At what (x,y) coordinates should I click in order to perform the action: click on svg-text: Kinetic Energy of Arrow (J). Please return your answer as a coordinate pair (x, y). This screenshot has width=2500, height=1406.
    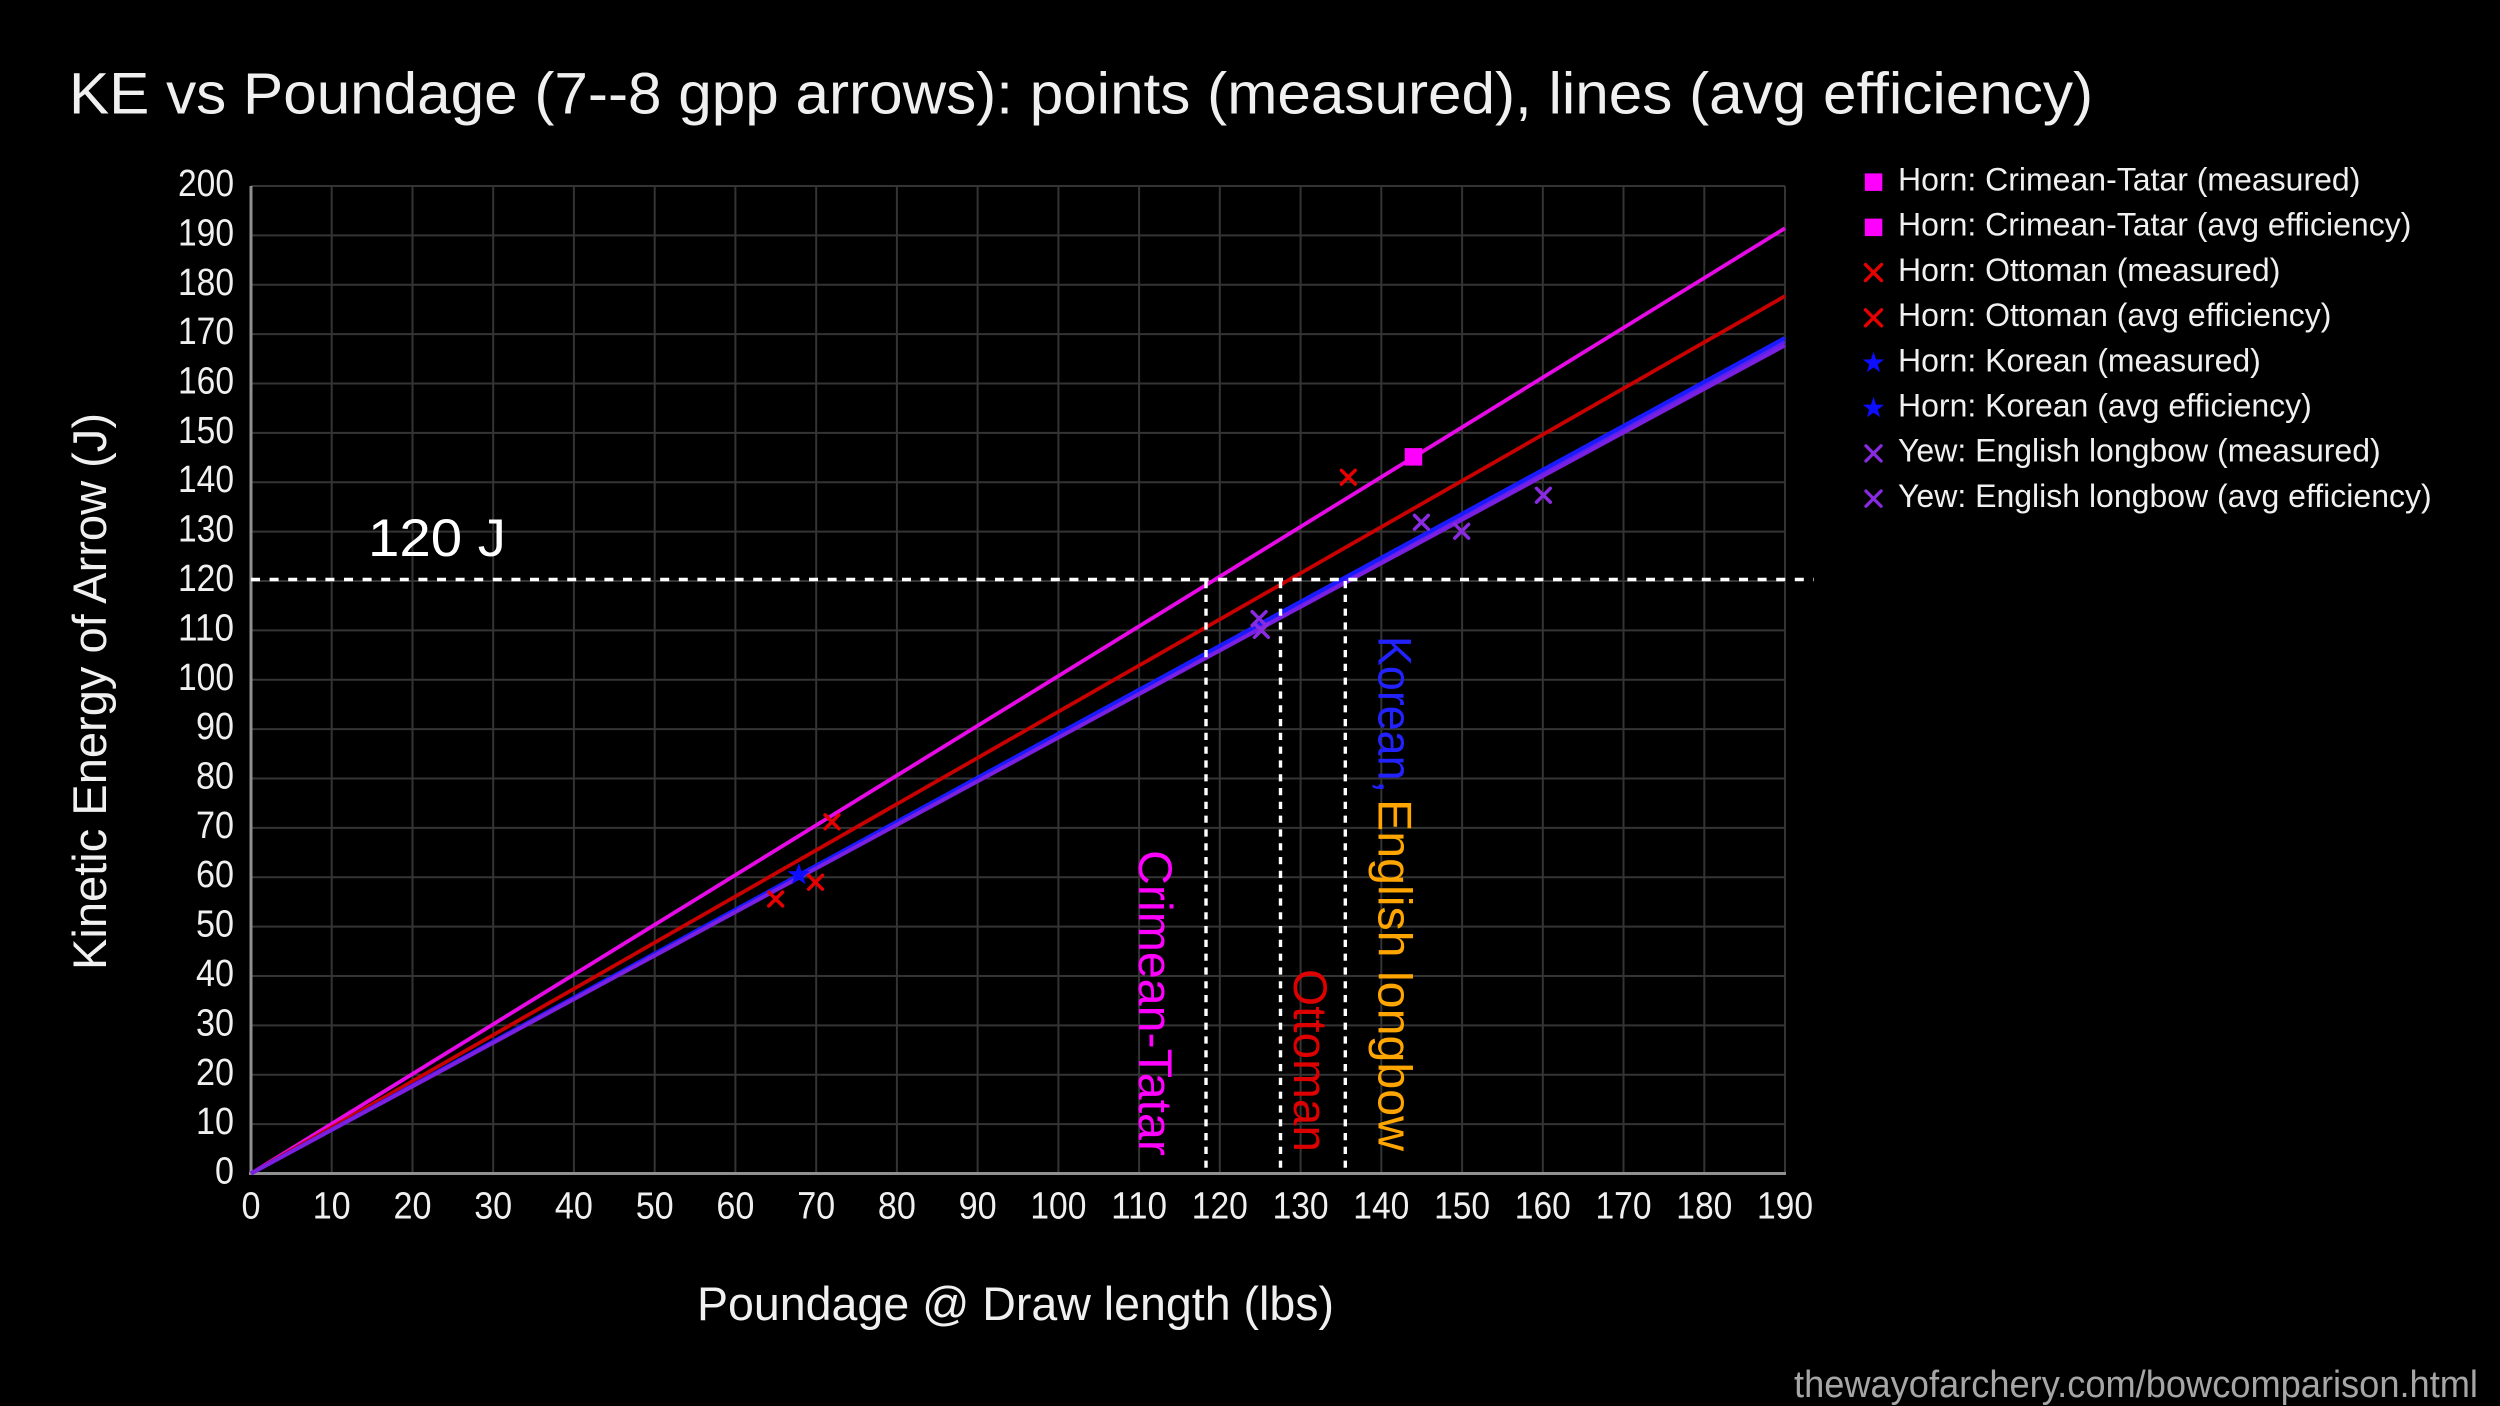
    Looking at the image, I should click on (89, 691).